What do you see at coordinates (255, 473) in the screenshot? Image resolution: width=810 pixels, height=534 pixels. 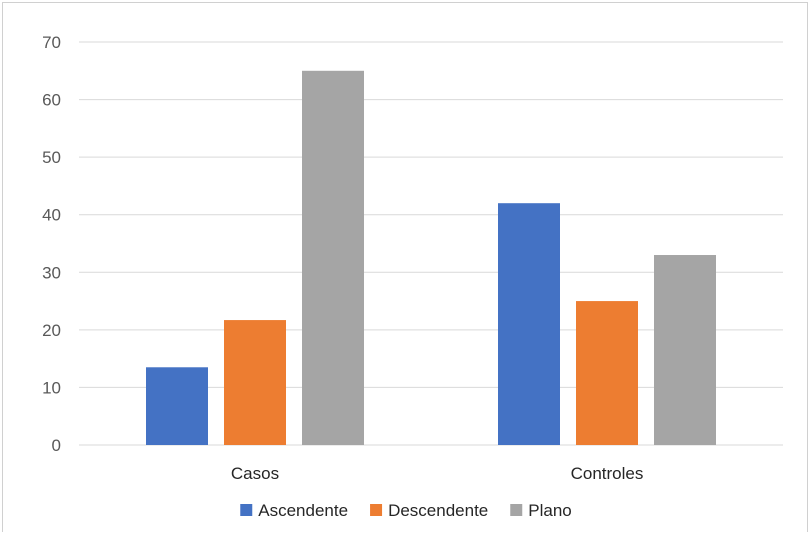 I see `x-category-label: Casos` at bounding box center [255, 473].